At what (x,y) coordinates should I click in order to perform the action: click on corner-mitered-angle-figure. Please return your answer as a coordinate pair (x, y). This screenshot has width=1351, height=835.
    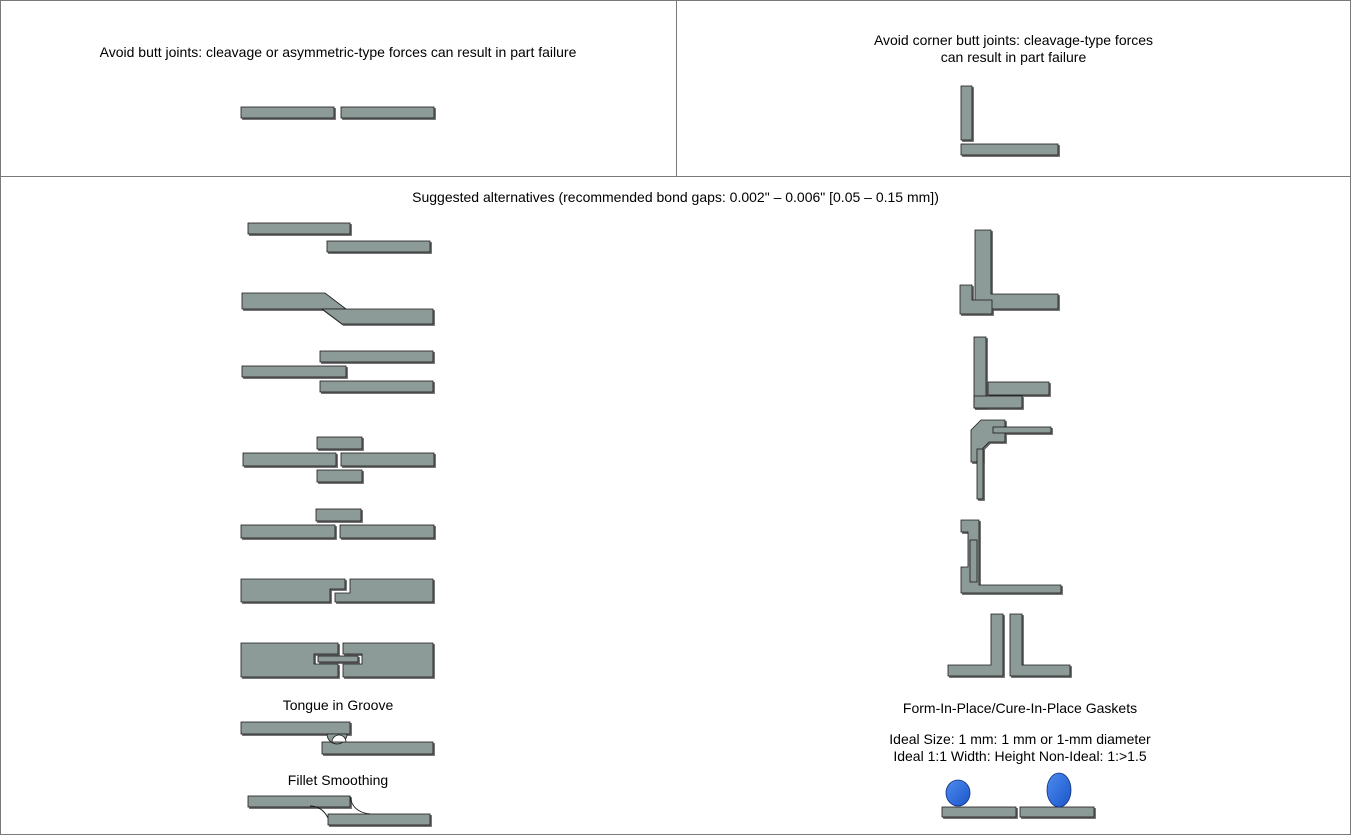
    Looking at the image, I should click on (1011, 459).